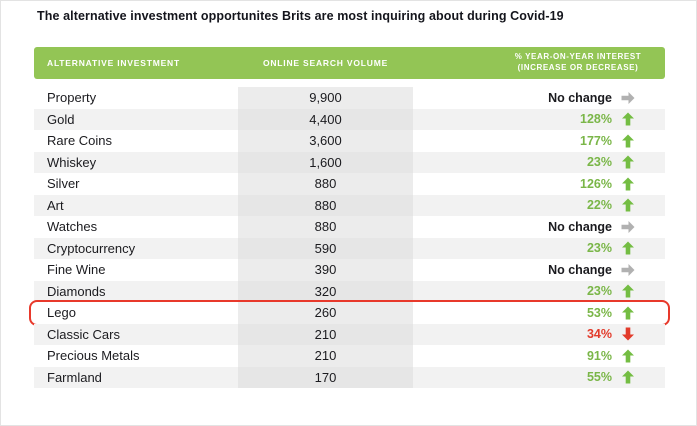 This screenshot has height=426, width=697. I want to click on header-online-search-volume: ONLINE SEARCH VOLUME, so click(325, 63).